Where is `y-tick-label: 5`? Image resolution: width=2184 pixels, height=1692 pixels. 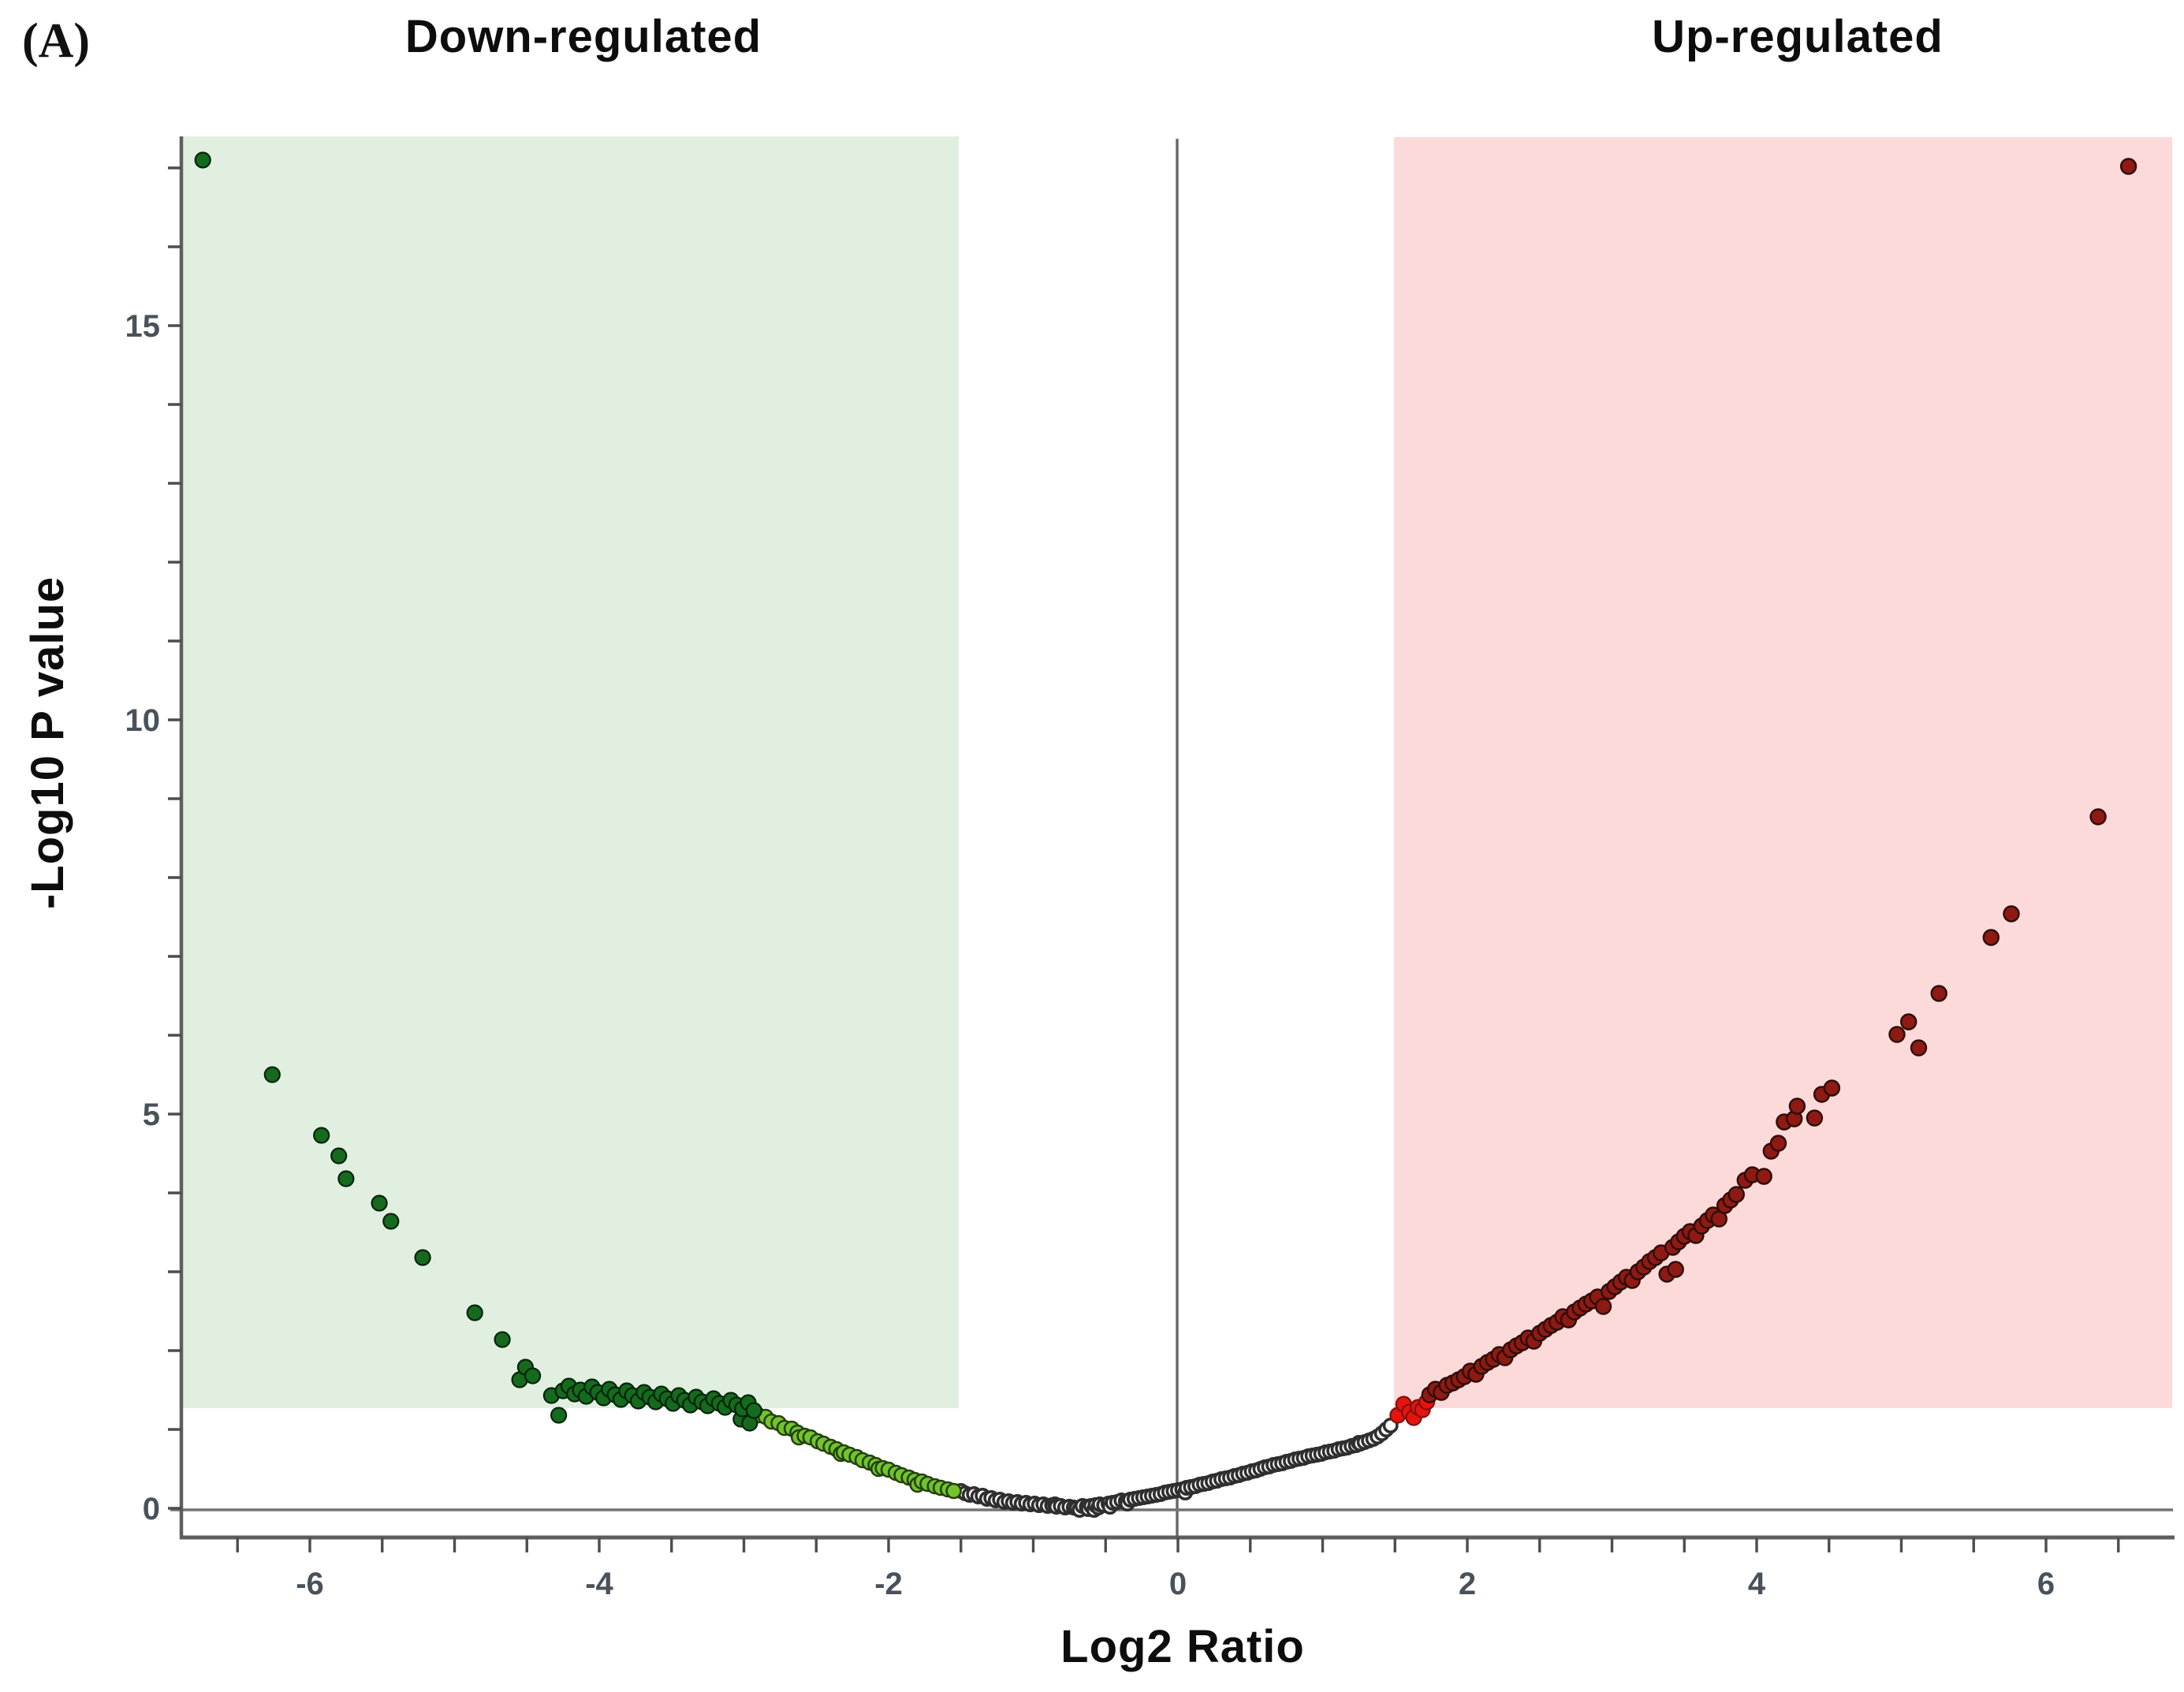 y-tick-label: 5 is located at coordinates (151, 1115).